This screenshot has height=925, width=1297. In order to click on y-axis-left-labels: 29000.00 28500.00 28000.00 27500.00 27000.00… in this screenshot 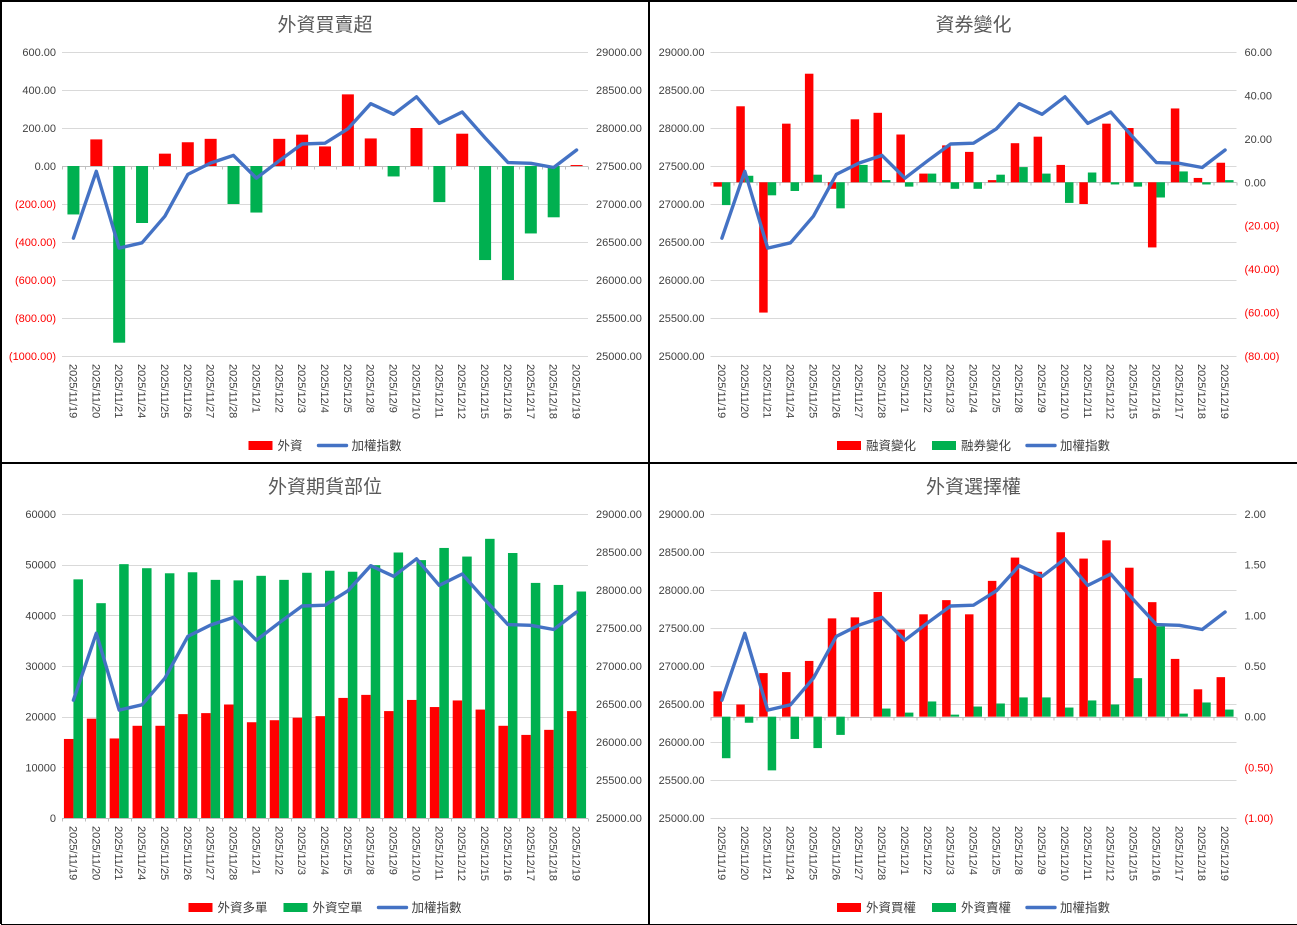, I will do `click(682, 667)`.